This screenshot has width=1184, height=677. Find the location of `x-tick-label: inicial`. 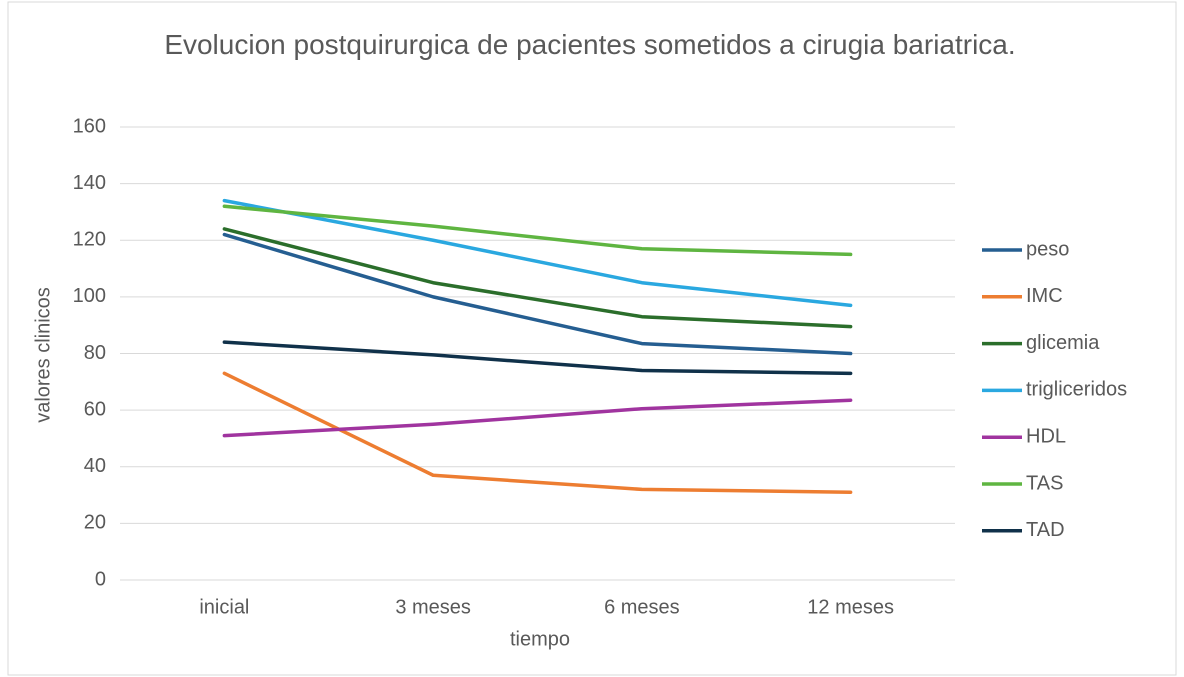

x-tick-label: inicial is located at coordinates (224, 607).